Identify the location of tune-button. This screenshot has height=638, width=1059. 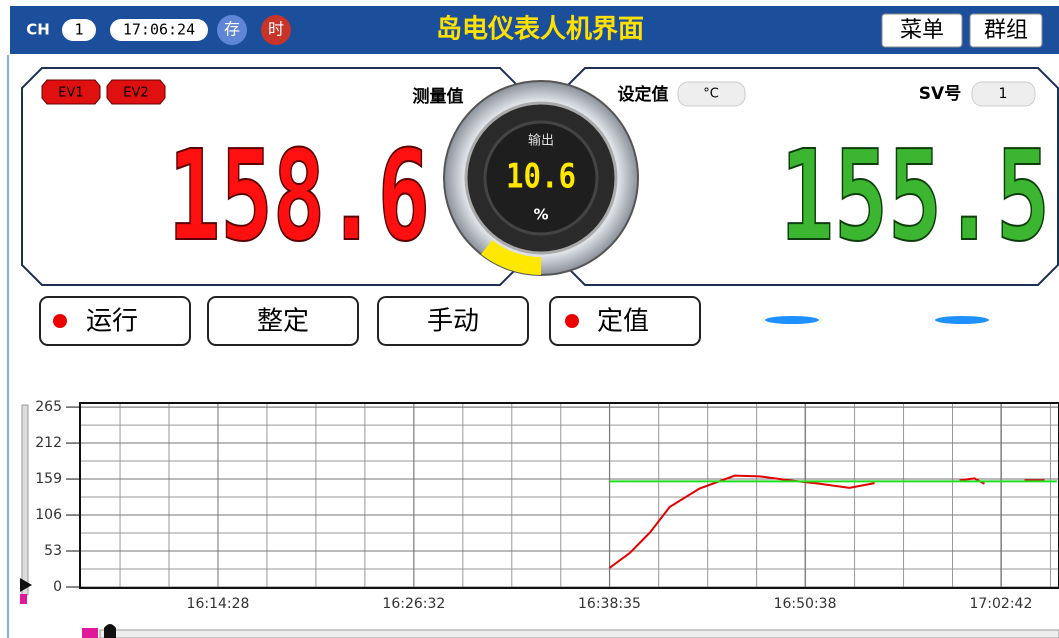
(283, 321).